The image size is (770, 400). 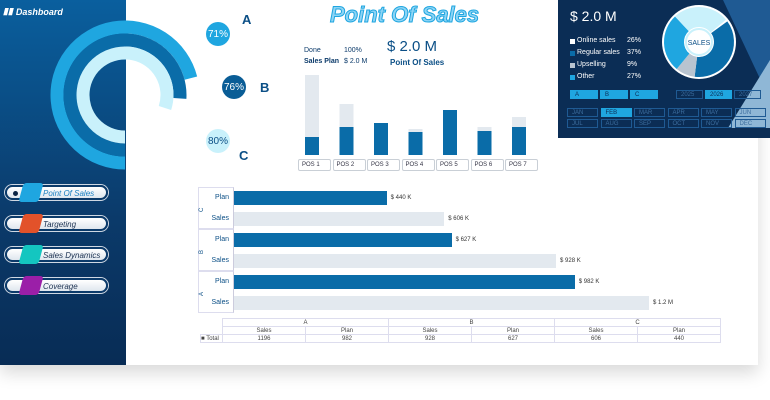 What do you see at coordinates (616, 123) in the screenshot?
I see `month-button: AUG` at bounding box center [616, 123].